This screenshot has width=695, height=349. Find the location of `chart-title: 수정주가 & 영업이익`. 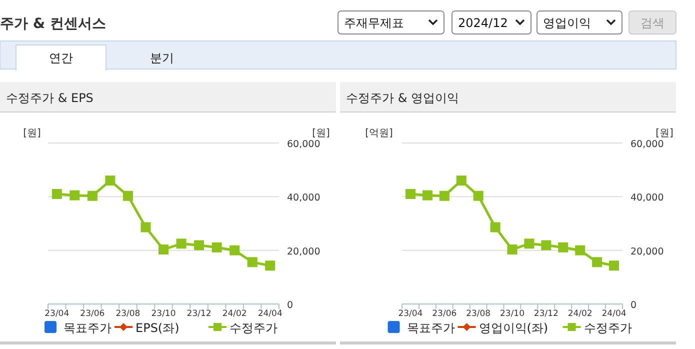

chart-title: 수정주가 & 영업이익 is located at coordinates (402, 98).